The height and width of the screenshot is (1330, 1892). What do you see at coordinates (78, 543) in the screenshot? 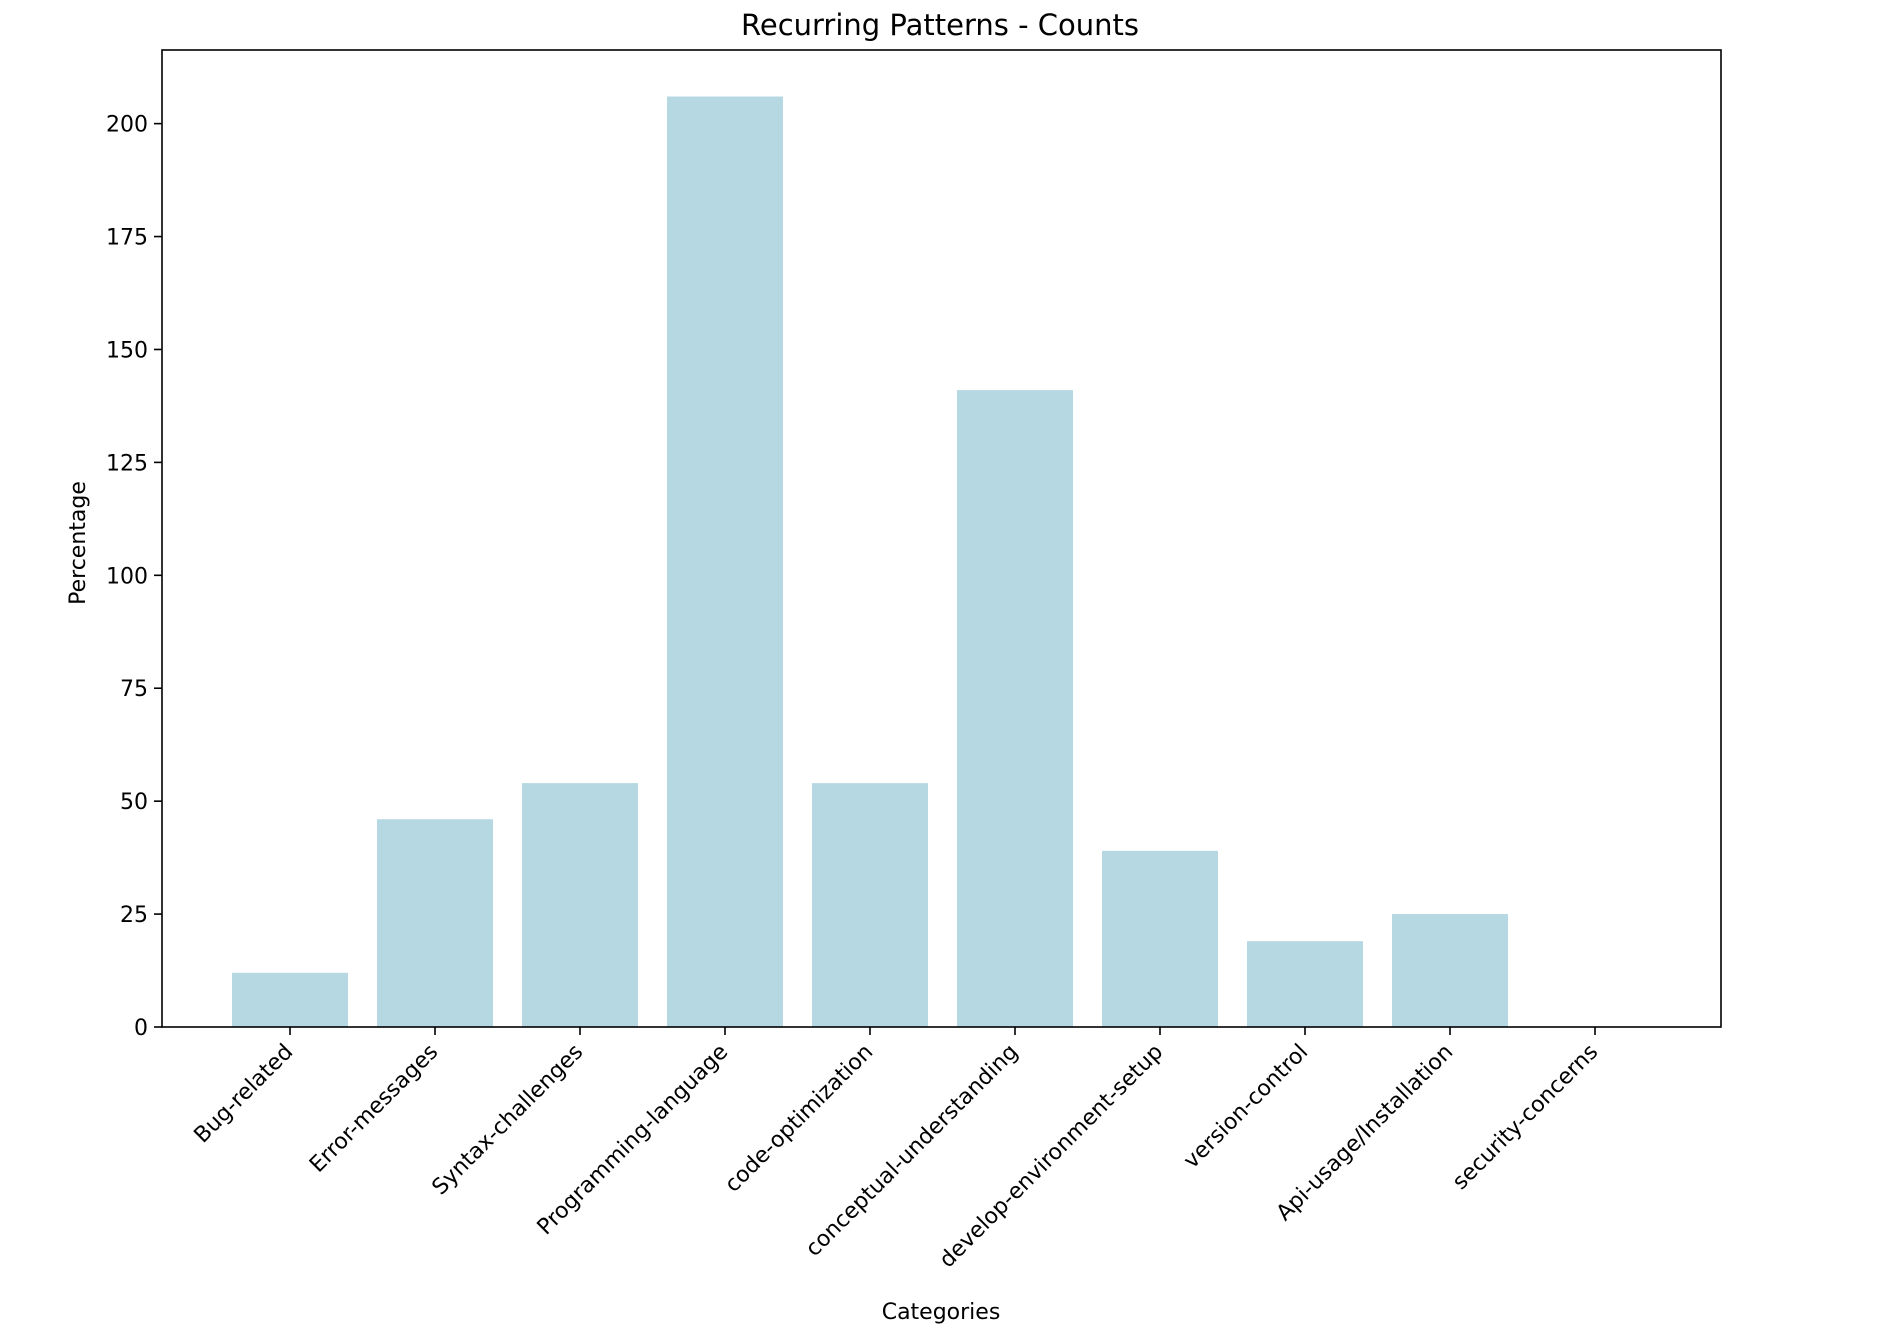
I see `y-axis-label: Percentage` at bounding box center [78, 543].